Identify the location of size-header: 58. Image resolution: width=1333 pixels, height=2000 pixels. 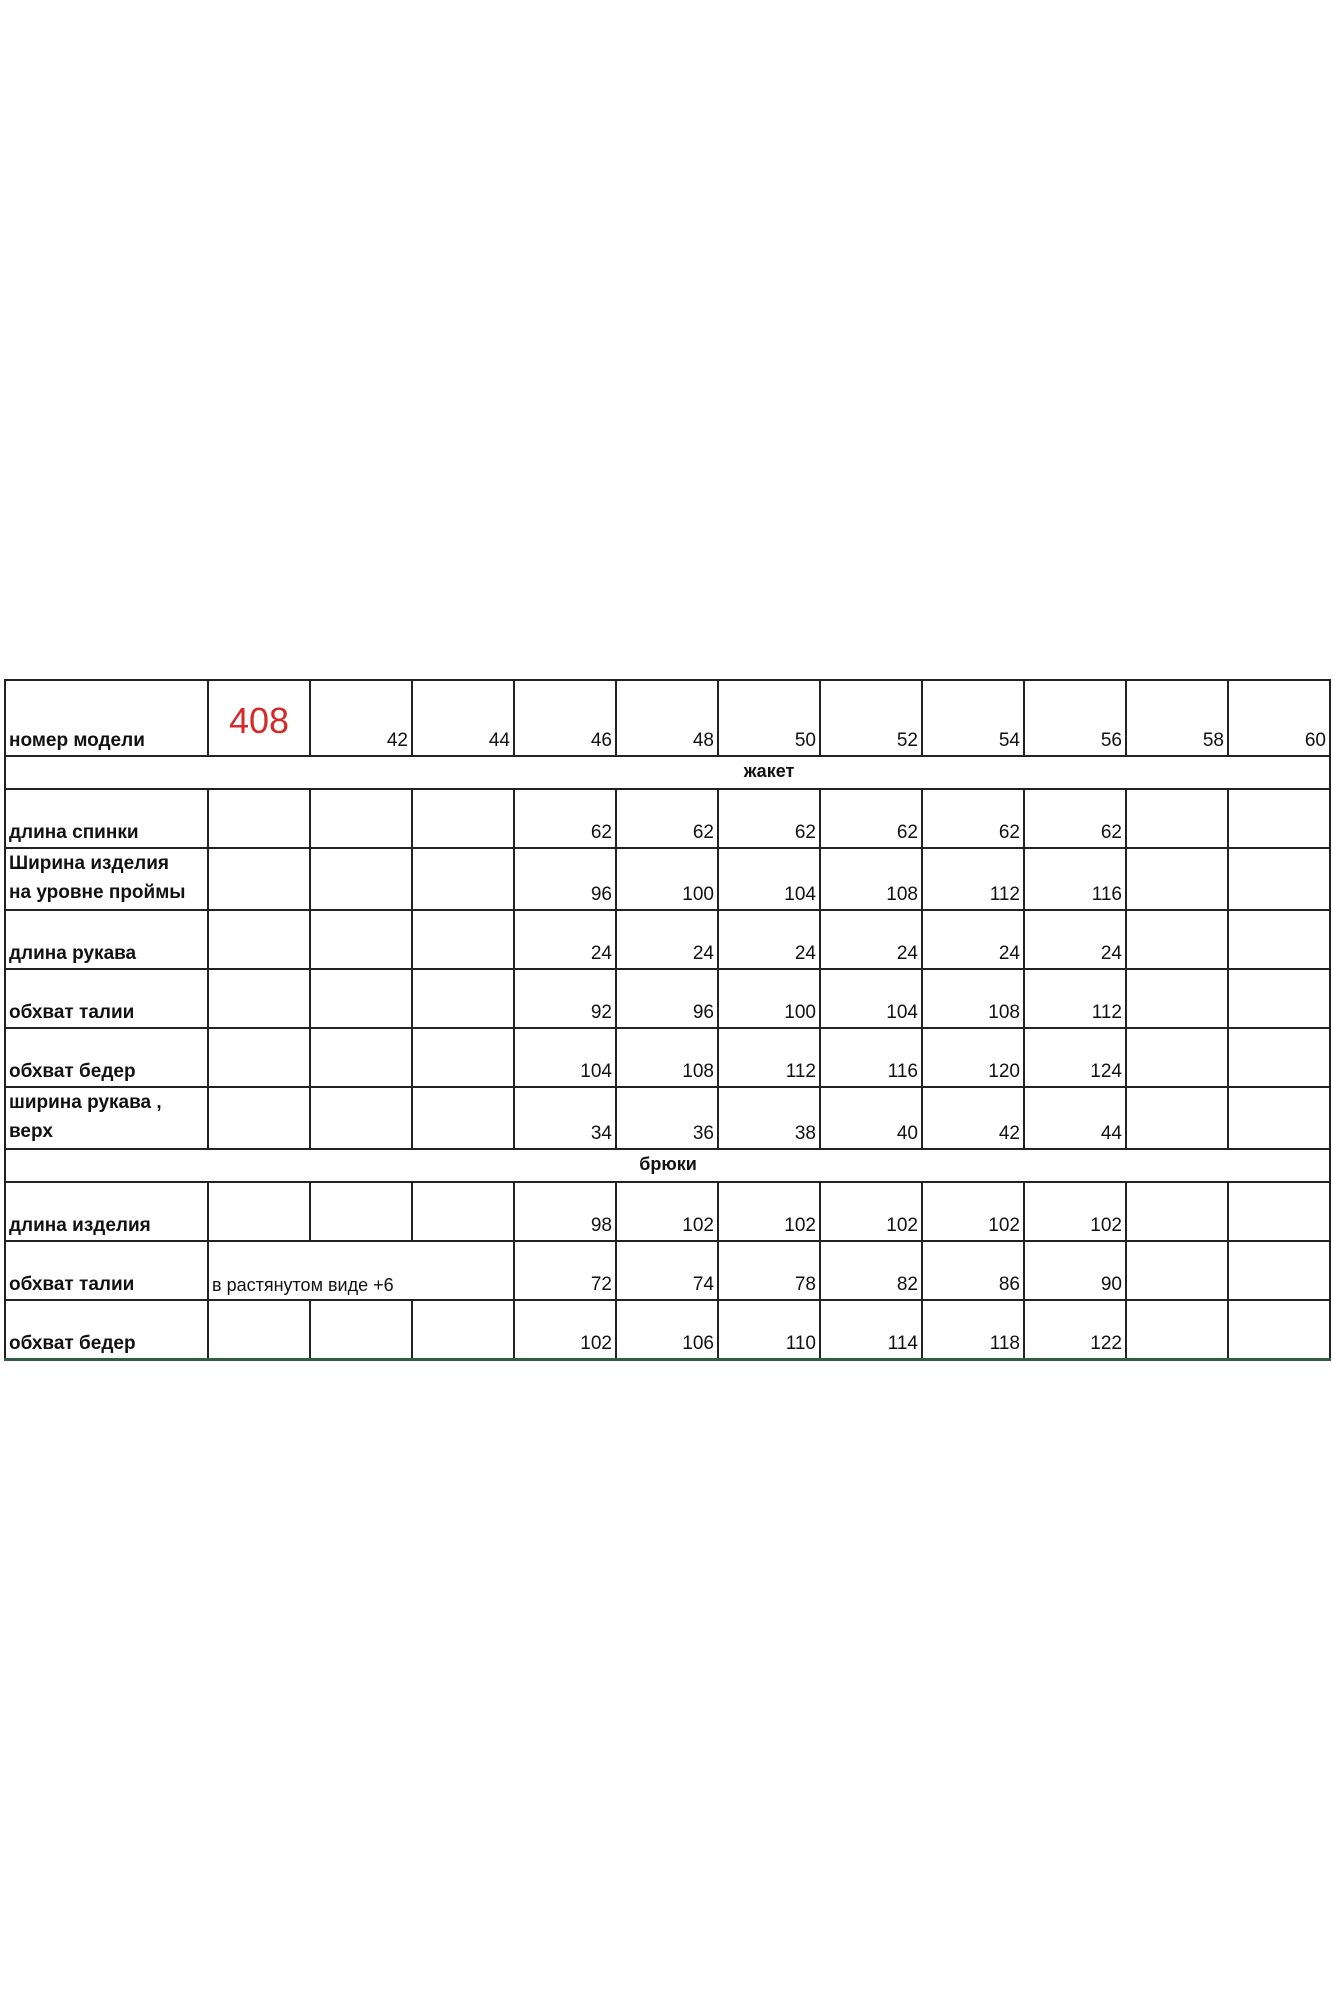
(1177, 718).